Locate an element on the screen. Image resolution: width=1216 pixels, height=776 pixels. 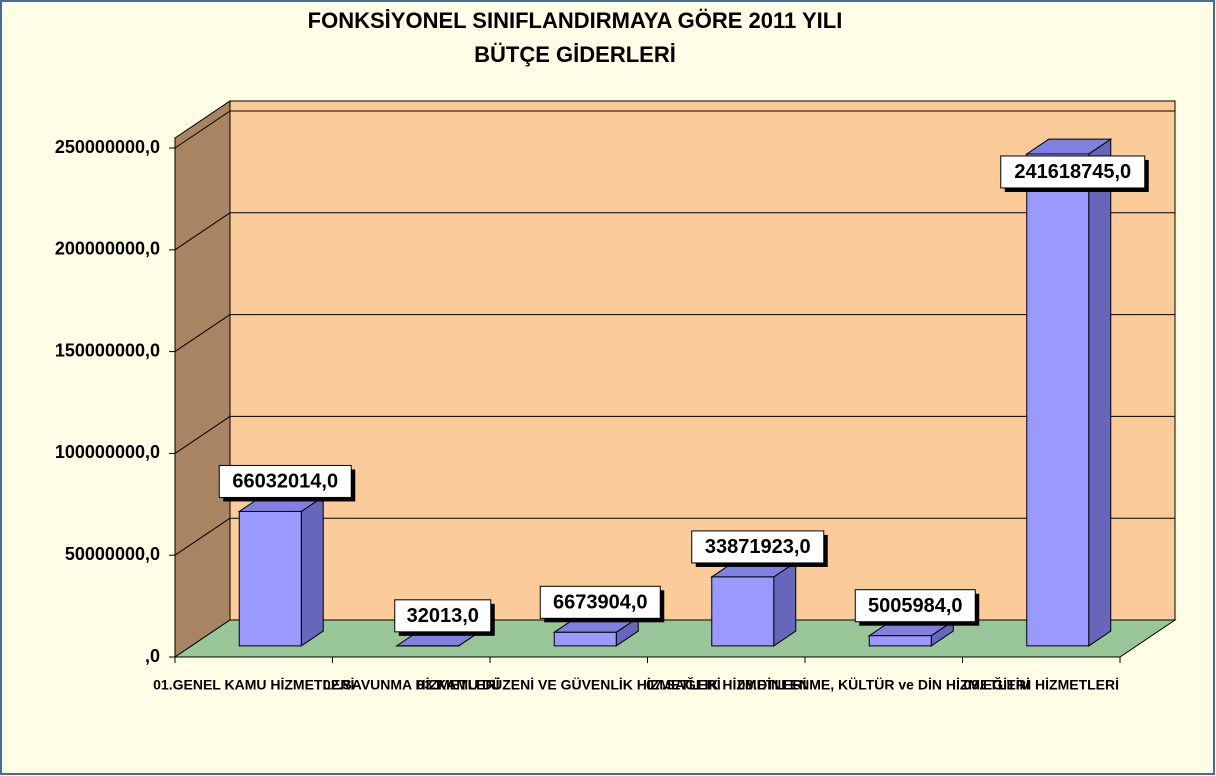
y-tick-label: ,0 is located at coordinates (152, 656).